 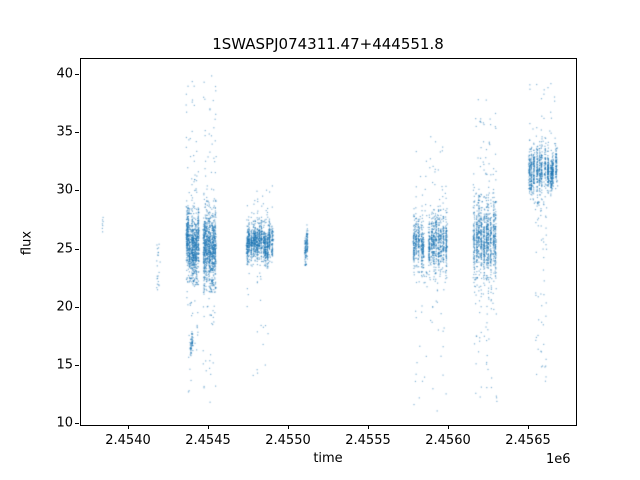 I want to click on y-tick-label: 40, so click(x=64, y=74).